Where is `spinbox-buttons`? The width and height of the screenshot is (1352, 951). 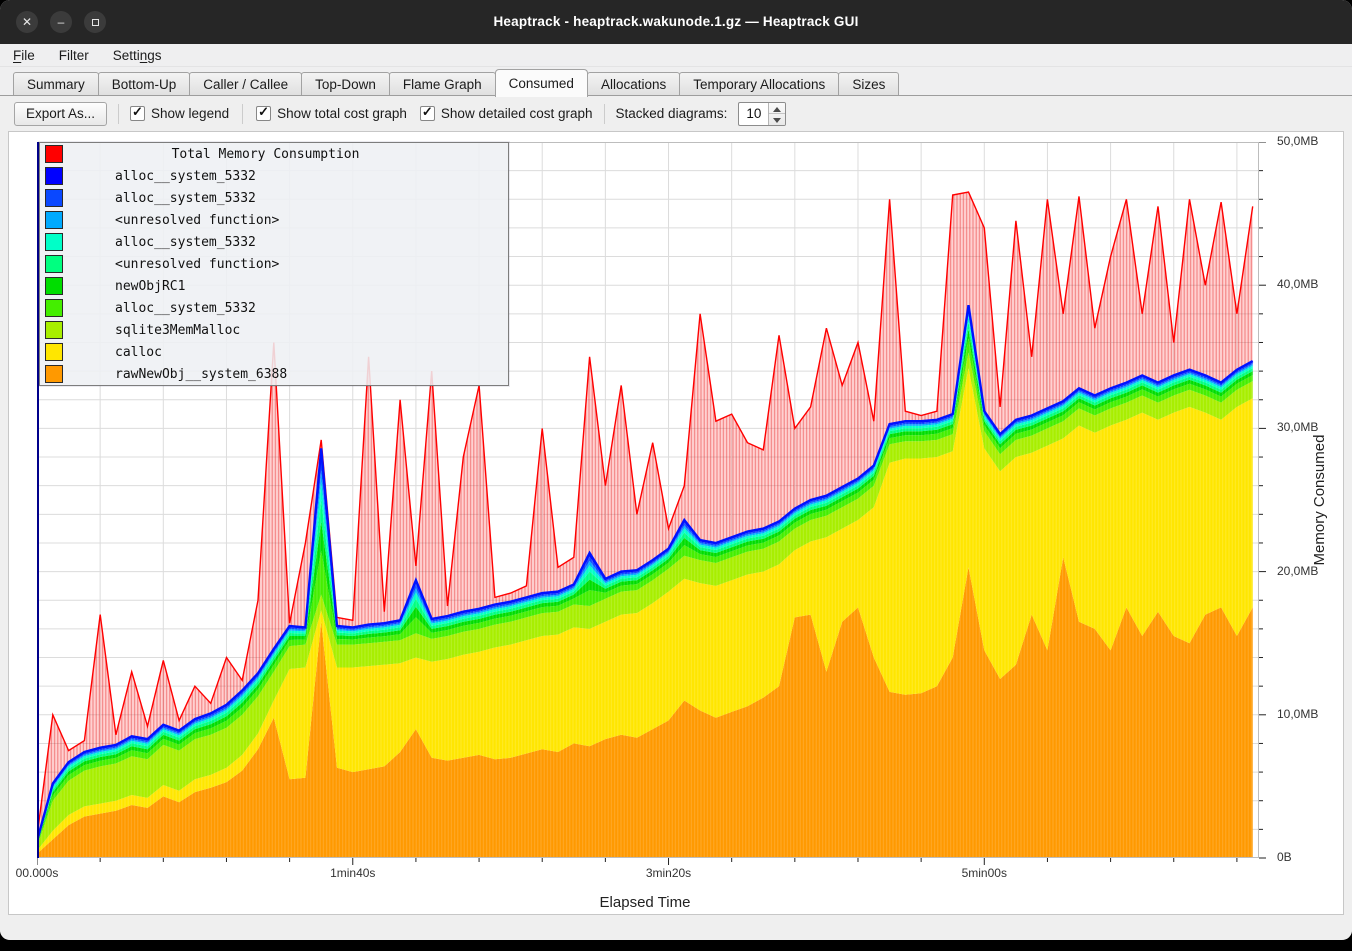 spinbox-buttons is located at coordinates (777, 113).